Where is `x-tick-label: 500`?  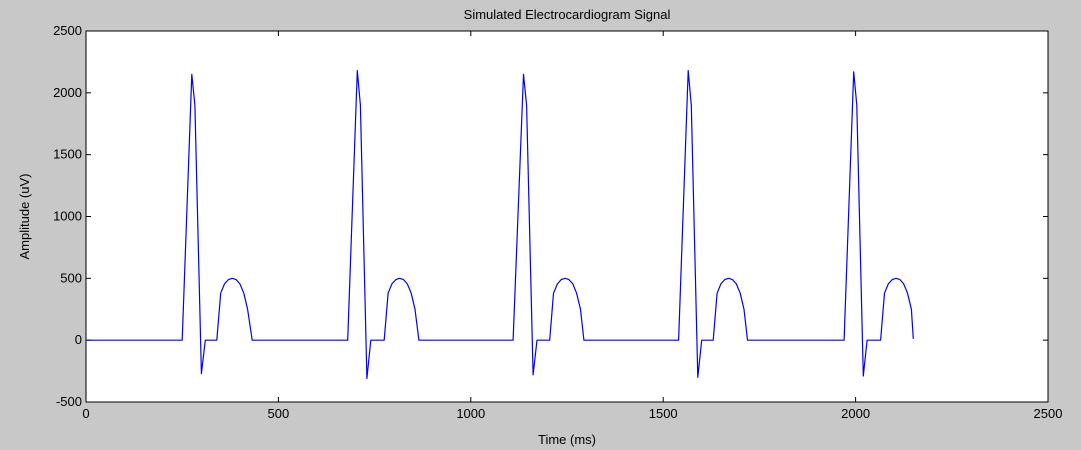
x-tick-label: 500 is located at coordinates (279, 413).